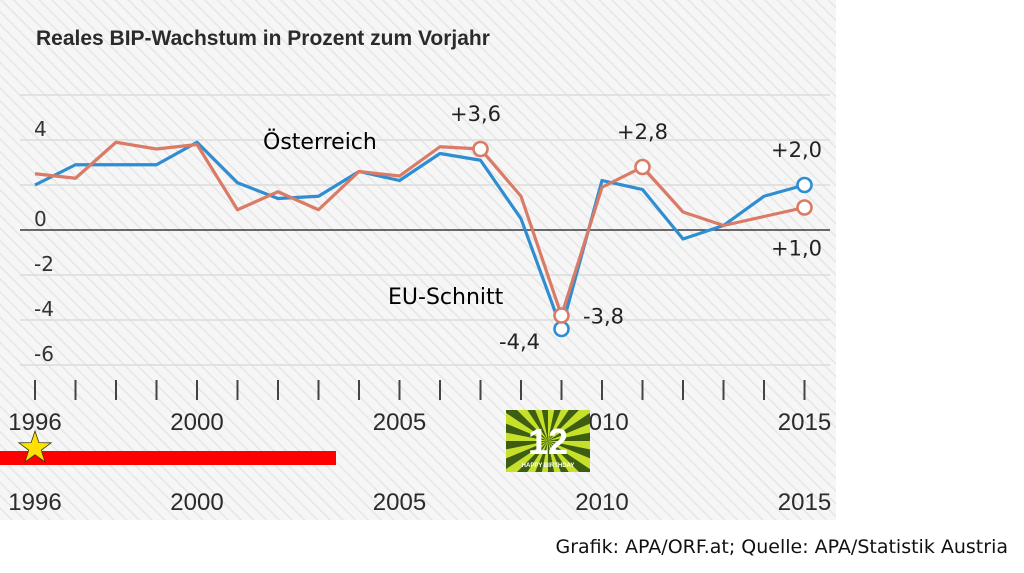 This screenshot has width=1024, height=573. I want to click on series-label-eu-schnitt: EU-Schnitt, so click(446, 297).